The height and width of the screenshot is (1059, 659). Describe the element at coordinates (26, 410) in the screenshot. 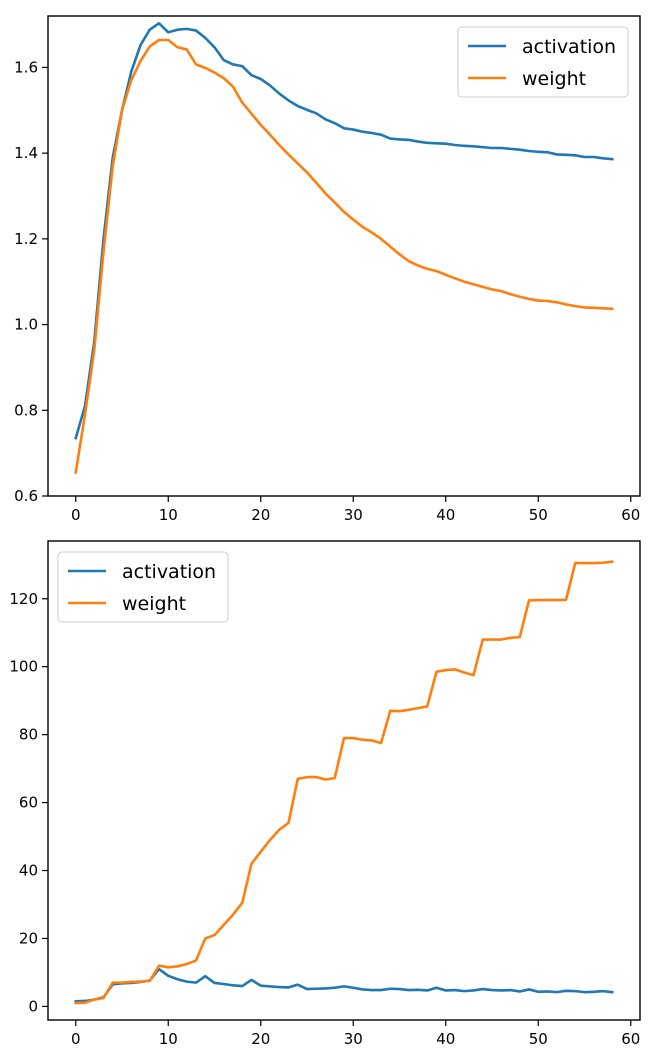

I see `y-tick-label: 0.8` at that location.